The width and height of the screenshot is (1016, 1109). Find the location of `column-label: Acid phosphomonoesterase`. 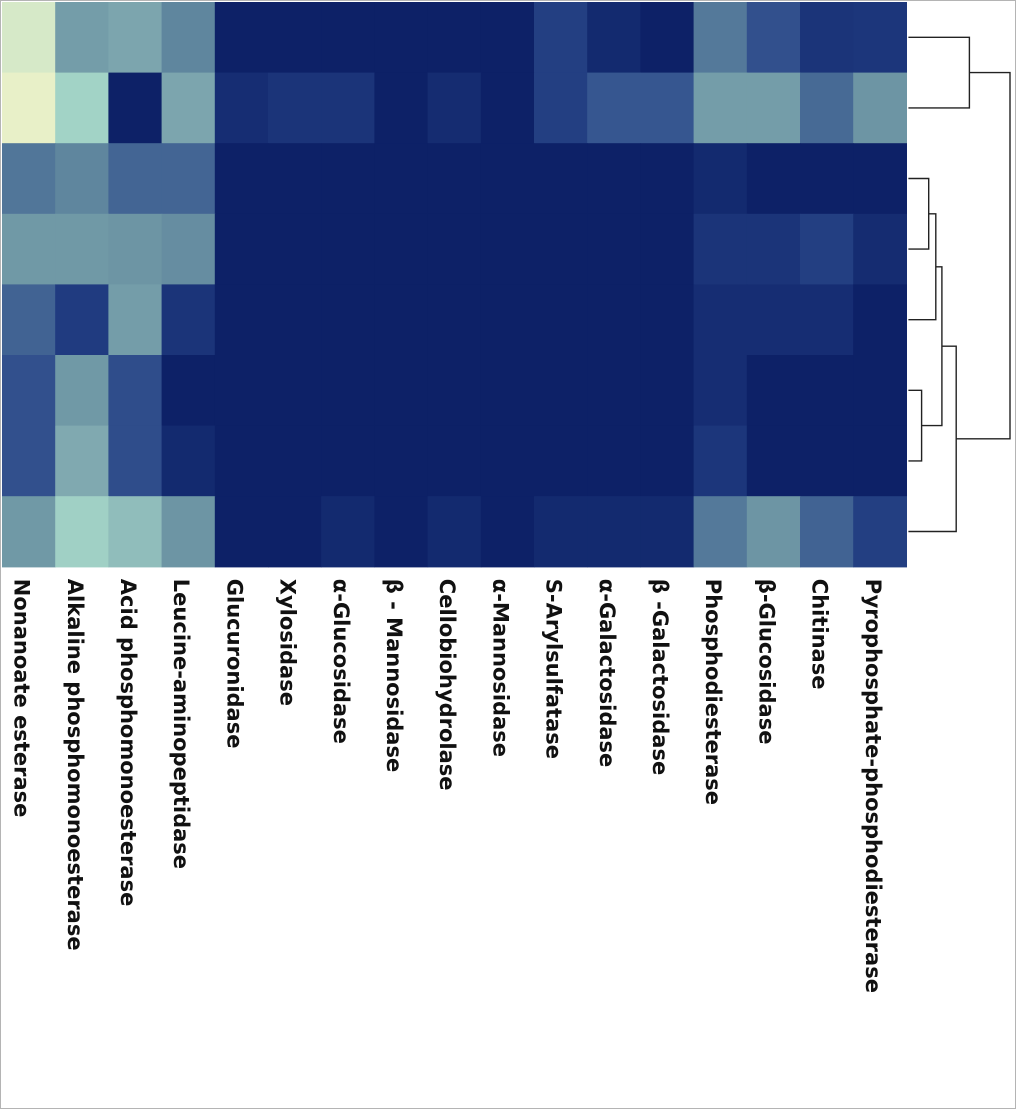

column-label: Acid phosphomonoesterase is located at coordinates (128, 743).